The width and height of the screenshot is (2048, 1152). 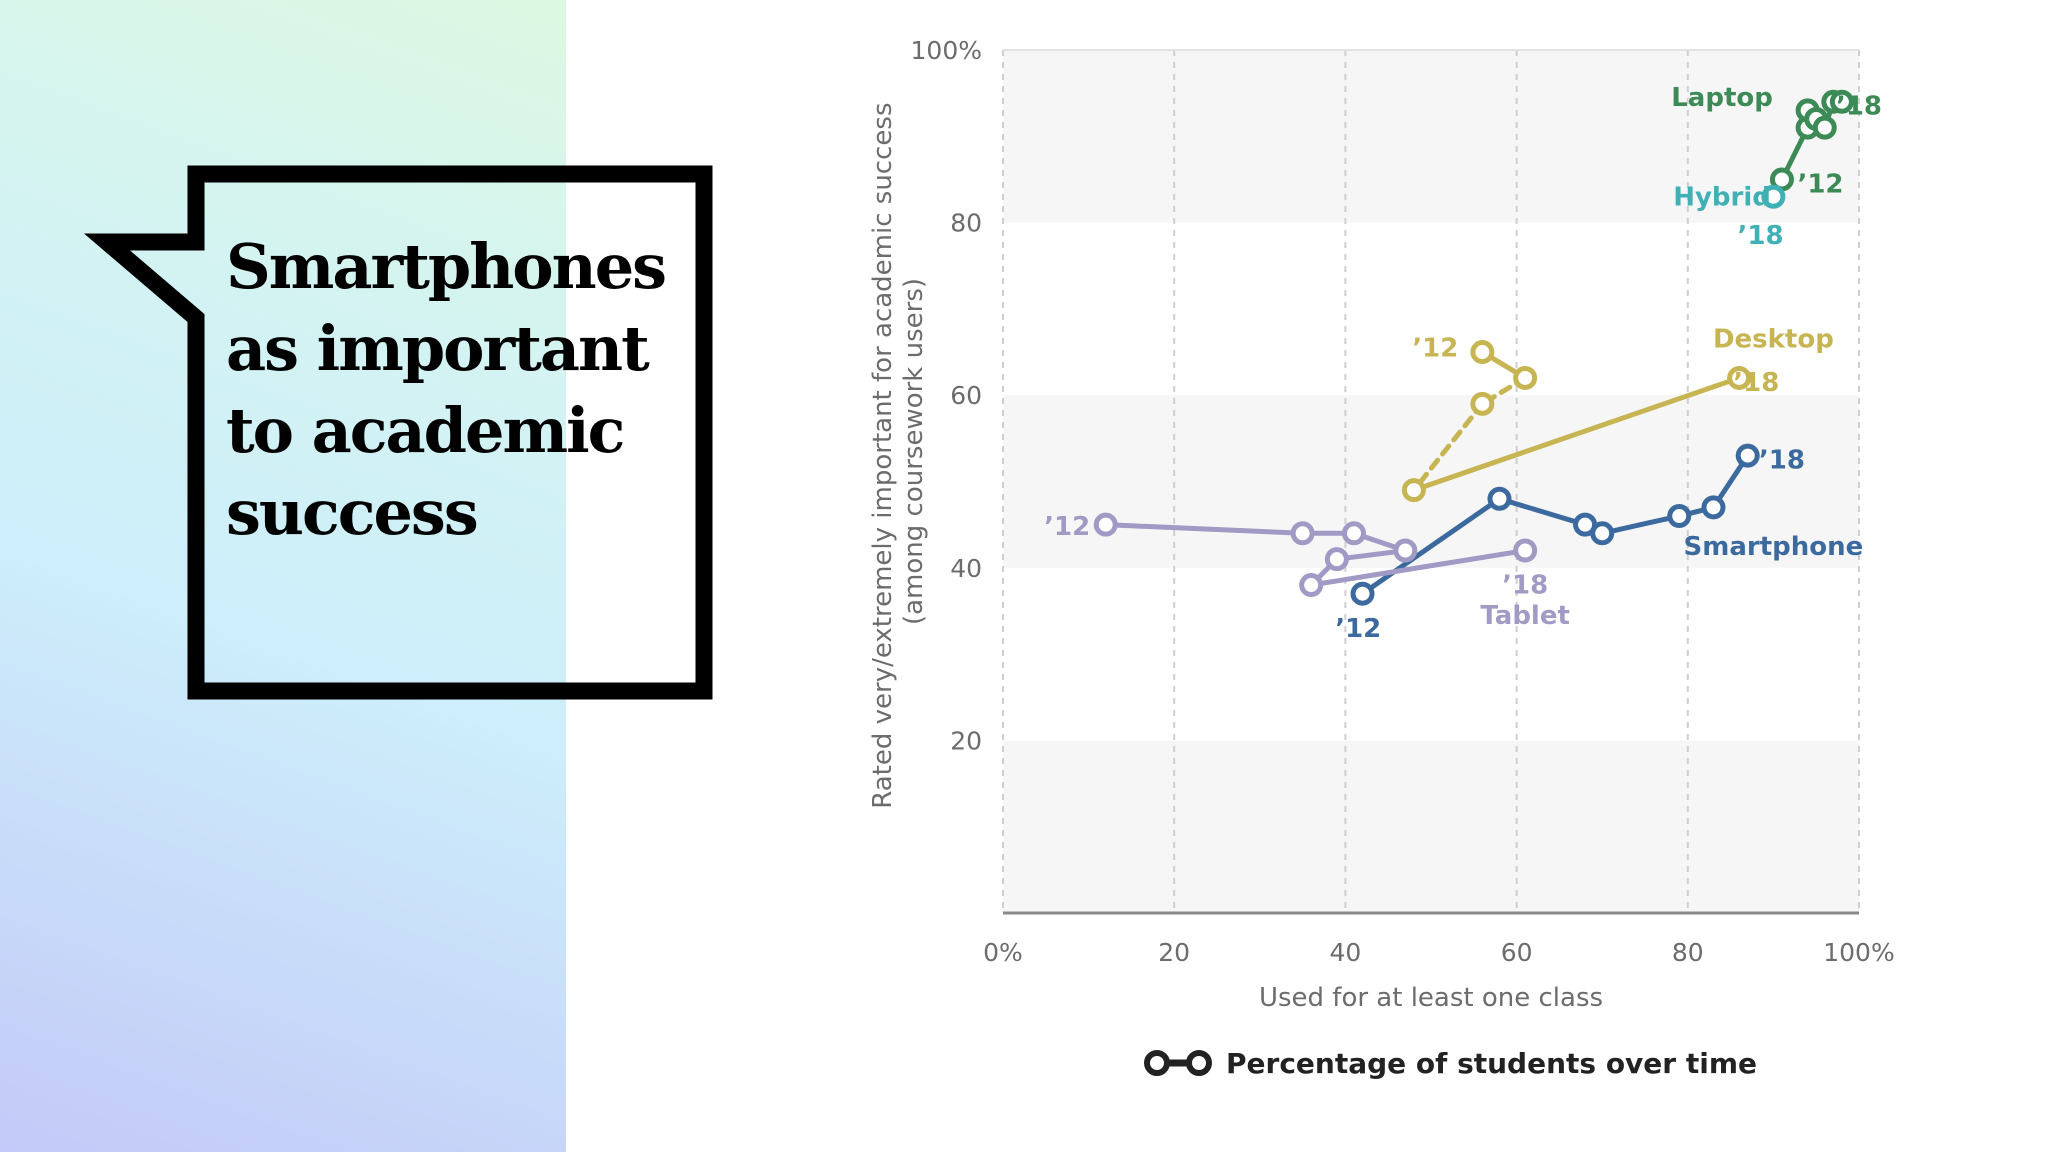 What do you see at coordinates (1345, 952) in the screenshot?
I see `x-tick-label: 40` at bounding box center [1345, 952].